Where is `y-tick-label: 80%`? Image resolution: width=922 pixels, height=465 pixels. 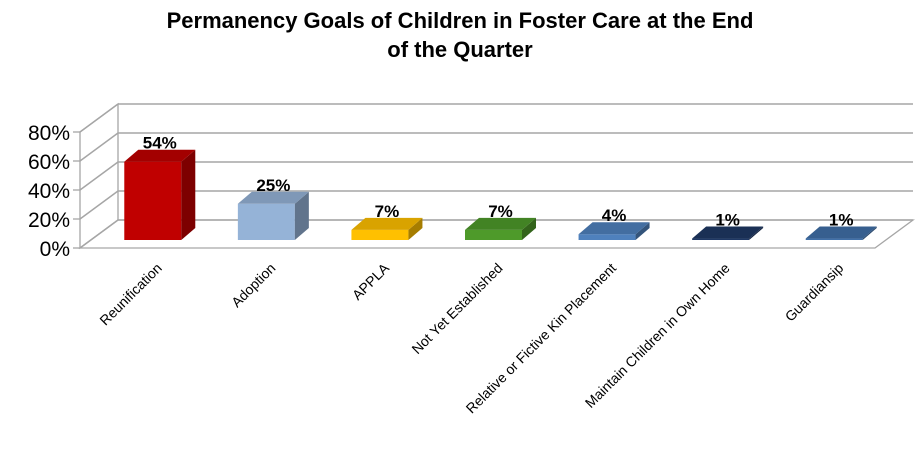
y-tick-label: 80% is located at coordinates (49, 133).